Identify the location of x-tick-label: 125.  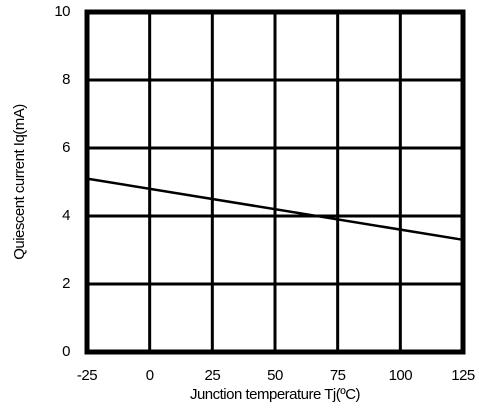
(463, 375).